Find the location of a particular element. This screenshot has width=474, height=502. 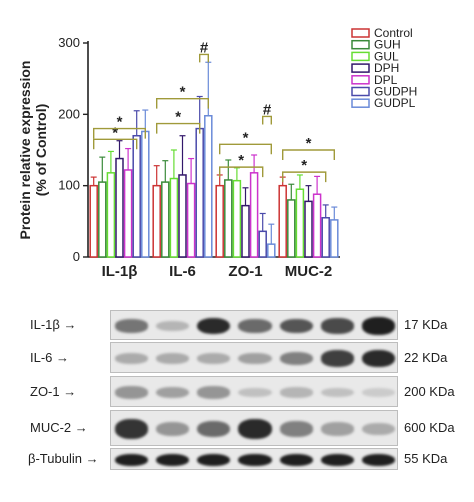

legend-entry: GUDPL is located at coordinates (395, 103).